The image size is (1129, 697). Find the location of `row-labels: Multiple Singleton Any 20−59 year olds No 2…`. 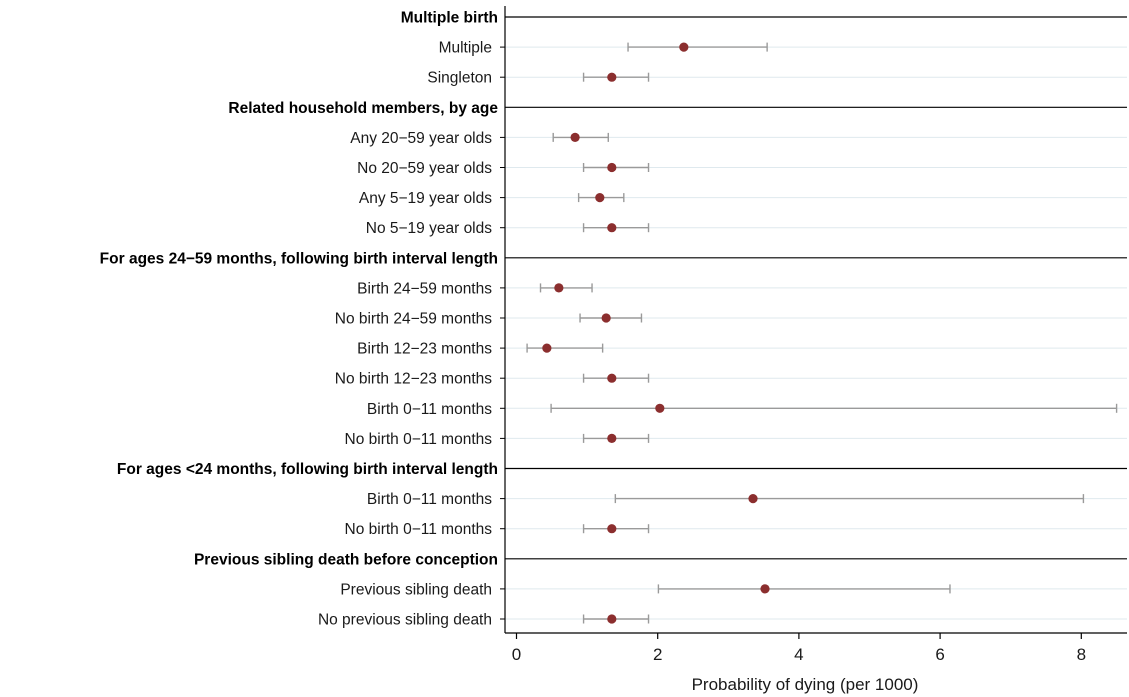

row-labels: Multiple Singleton Any 20−59 year olds No 2… is located at coordinates (405, 334).